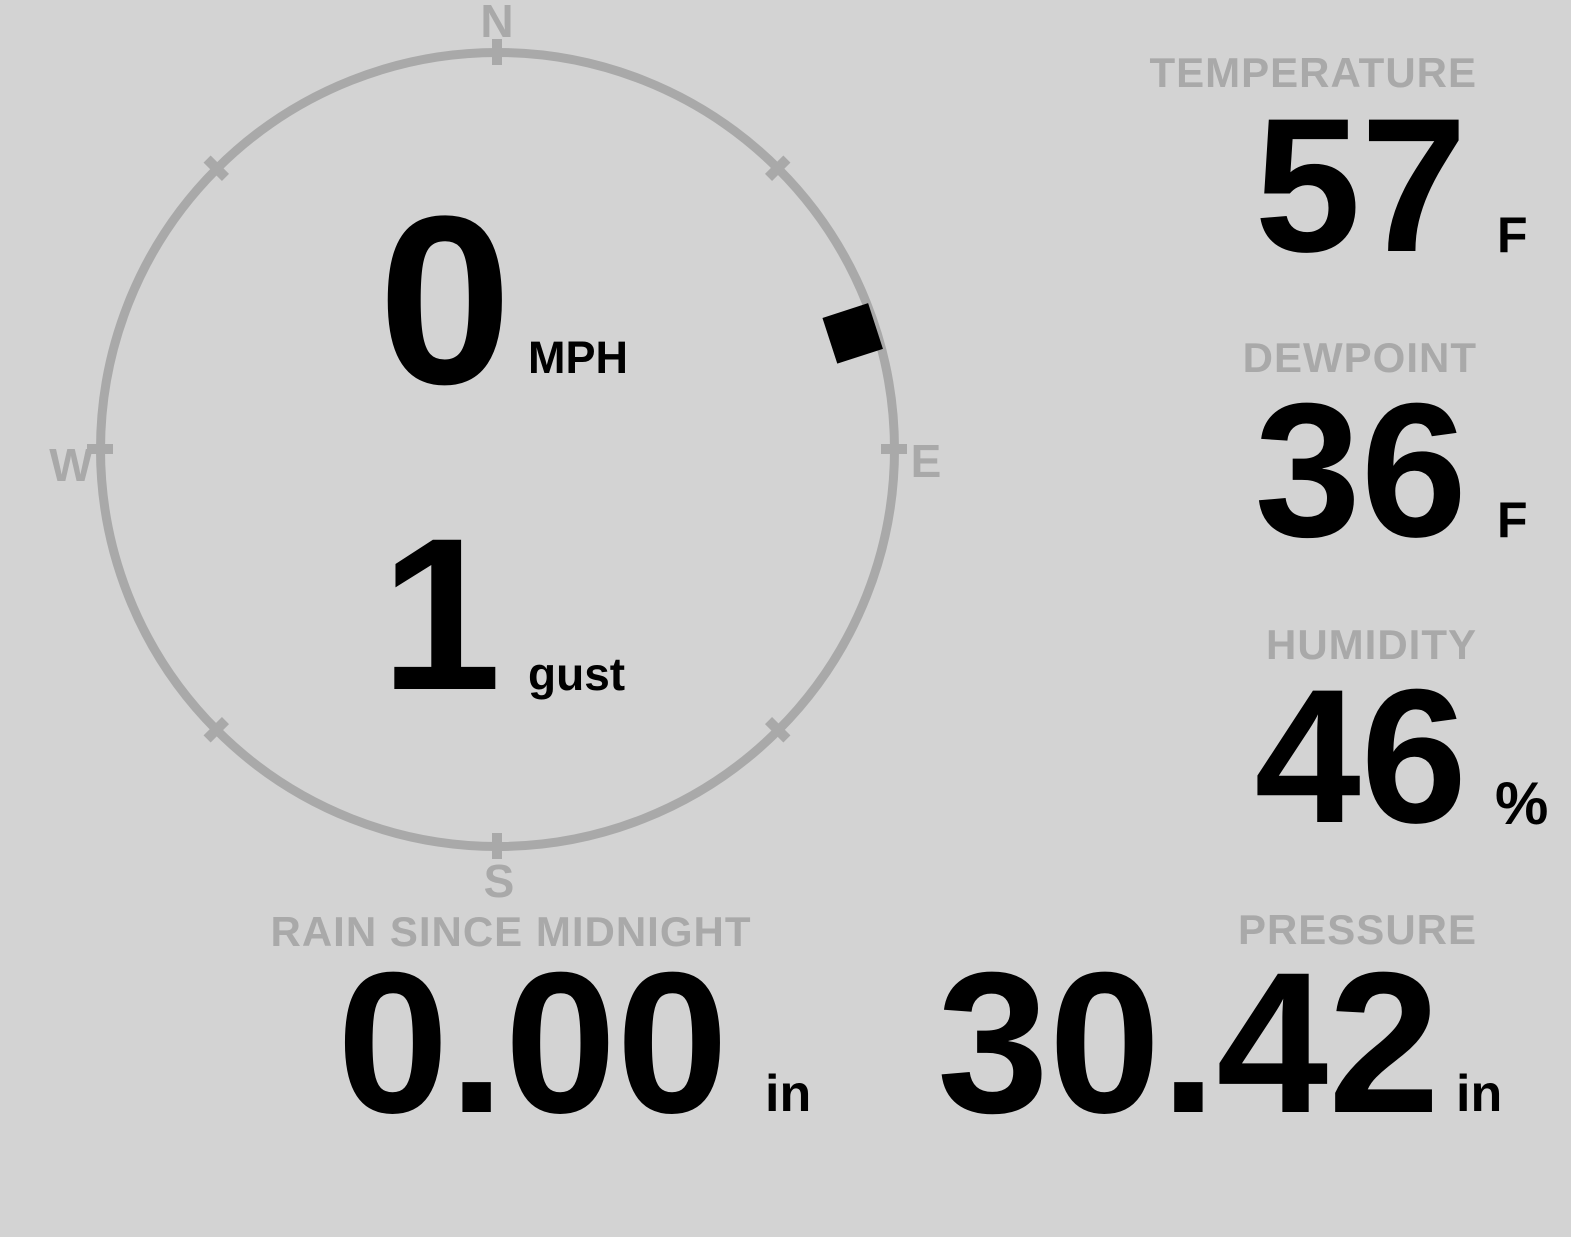 Image resolution: width=1571 pixels, height=1237 pixels. Describe the element at coordinates (511, 931) in the screenshot. I see `rain-label: RAIN SINCE MIDNIGHT` at that location.